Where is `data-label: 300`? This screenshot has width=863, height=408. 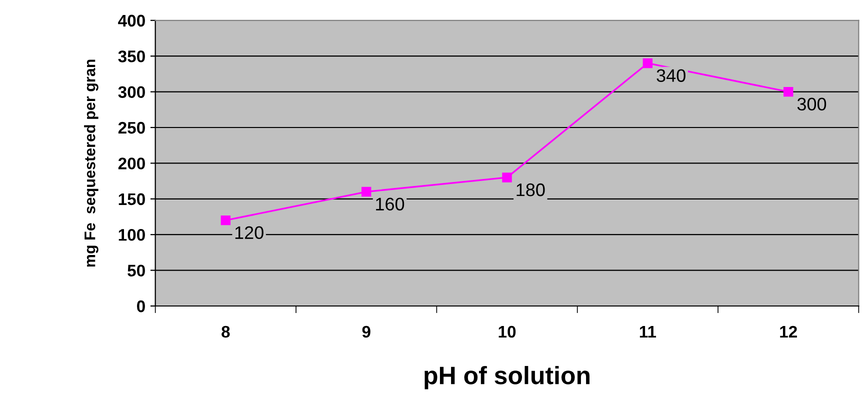 data-label: 300 is located at coordinates (811, 104).